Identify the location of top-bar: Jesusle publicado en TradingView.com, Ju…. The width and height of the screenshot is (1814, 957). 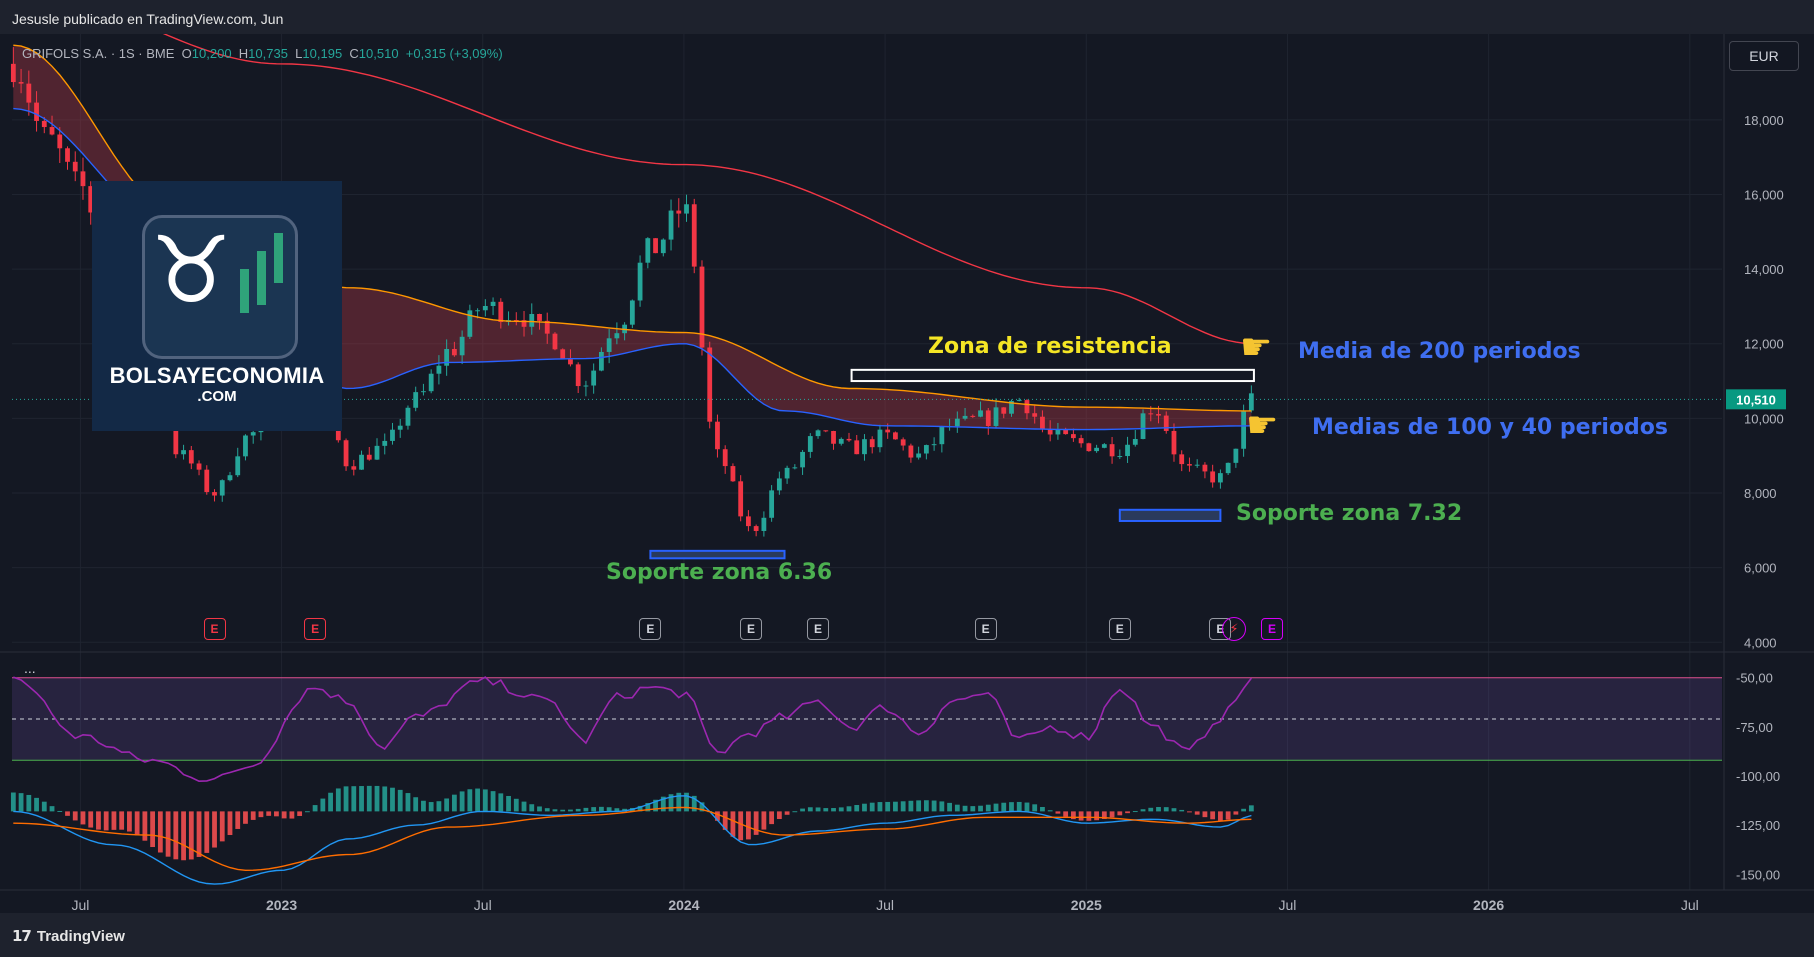
(907, 17).